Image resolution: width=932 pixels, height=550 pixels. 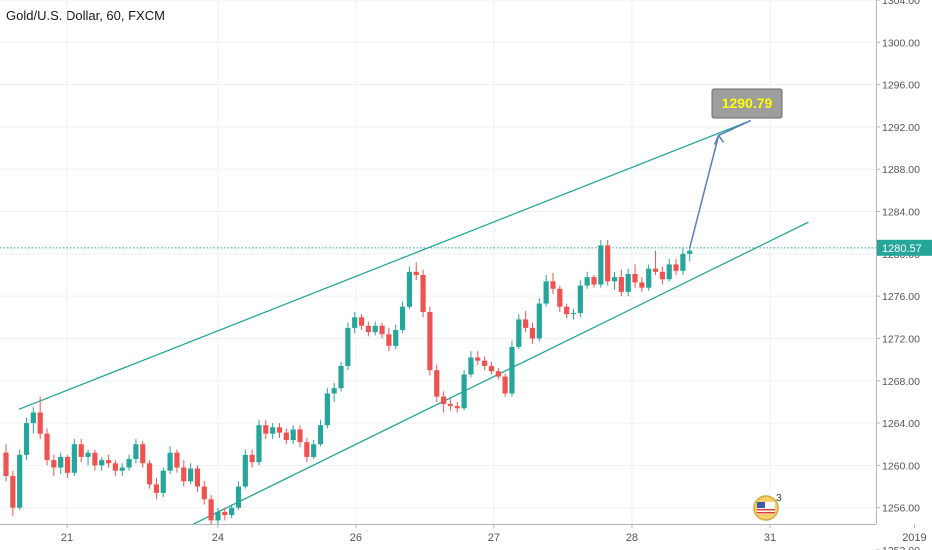 I want to click on events-badge: 3, so click(x=767, y=507).